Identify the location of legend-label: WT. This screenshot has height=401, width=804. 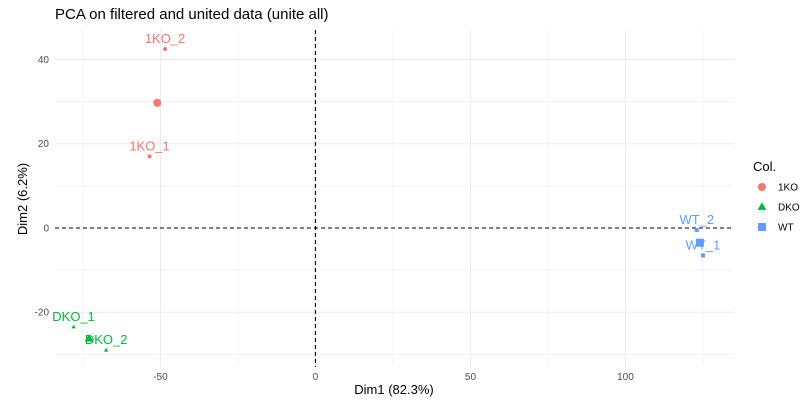
(786, 228).